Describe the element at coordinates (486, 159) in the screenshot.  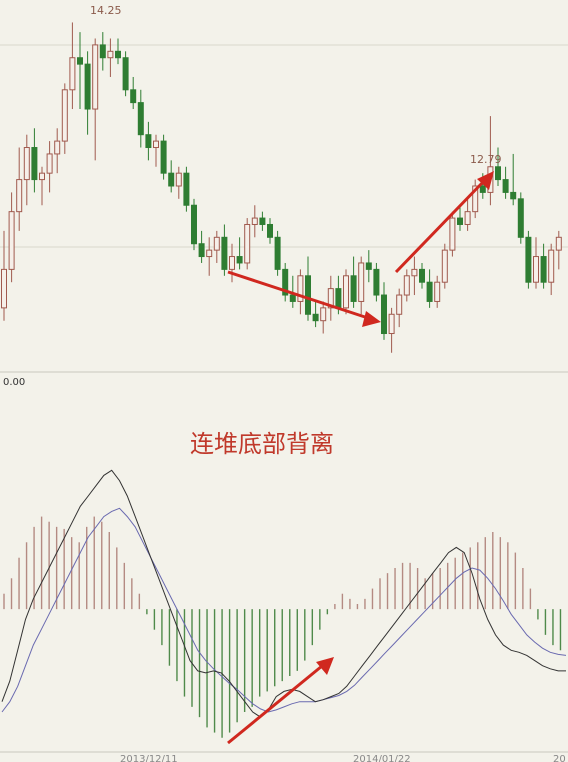
I see `recent-high-label: 12.79` at that location.